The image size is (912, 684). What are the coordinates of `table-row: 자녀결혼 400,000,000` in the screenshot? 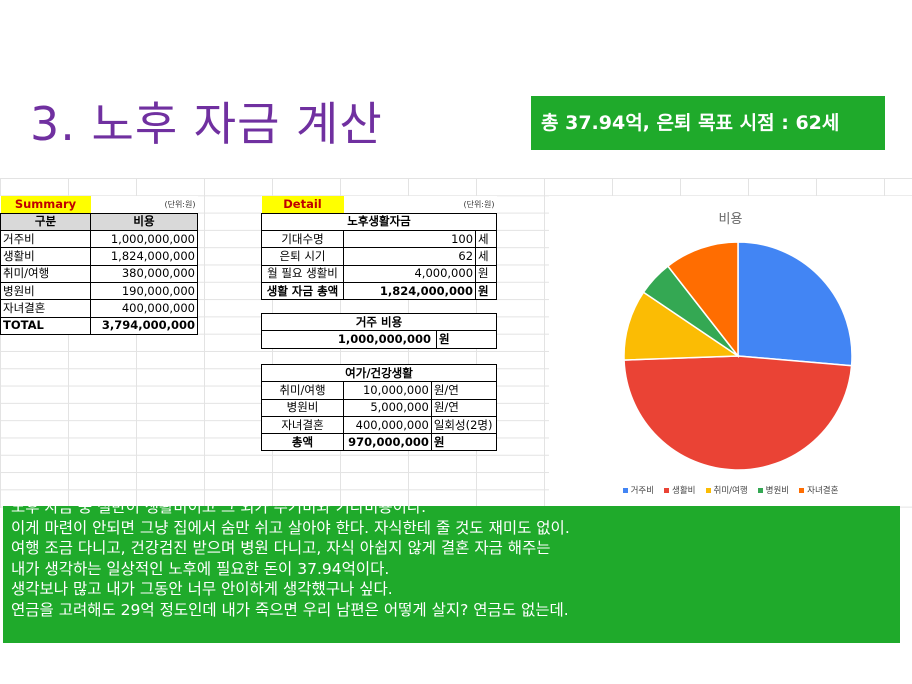 It's located at (99, 308).